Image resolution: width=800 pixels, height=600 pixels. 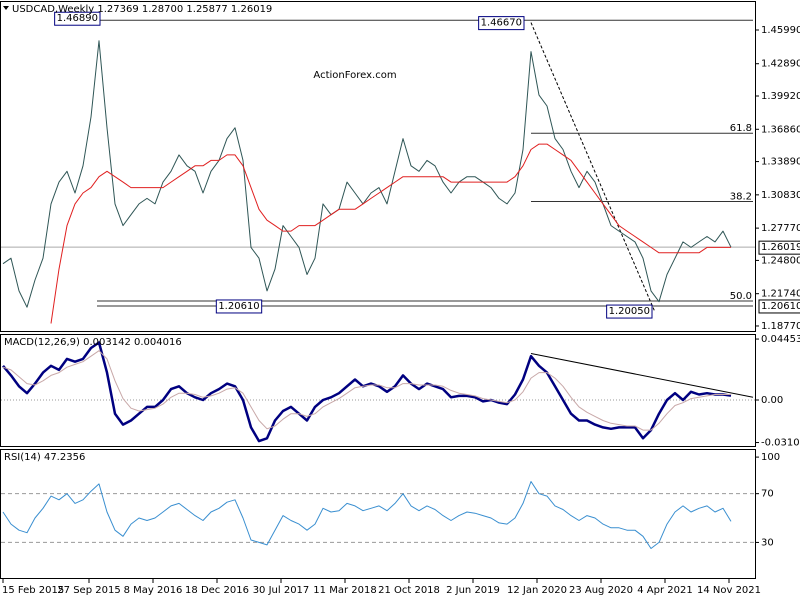 What do you see at coordinates (780, 96) in the screenshot?
I see `y-tick-label: 1.39920` at bounding box center [780, 96].